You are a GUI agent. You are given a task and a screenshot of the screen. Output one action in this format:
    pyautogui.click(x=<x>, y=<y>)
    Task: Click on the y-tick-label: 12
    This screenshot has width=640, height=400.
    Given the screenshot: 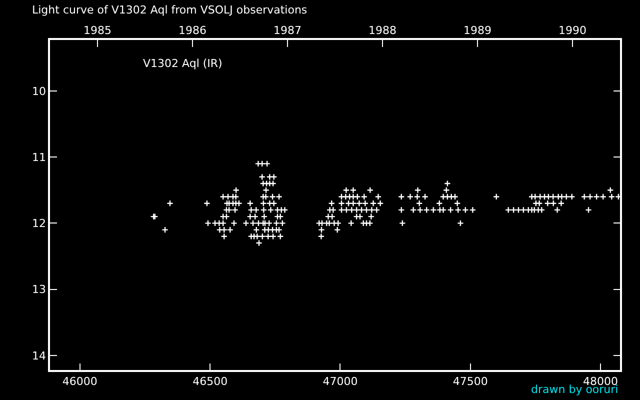 What is the action you would take?
    pyautogui.click(x=39, y=223)
    